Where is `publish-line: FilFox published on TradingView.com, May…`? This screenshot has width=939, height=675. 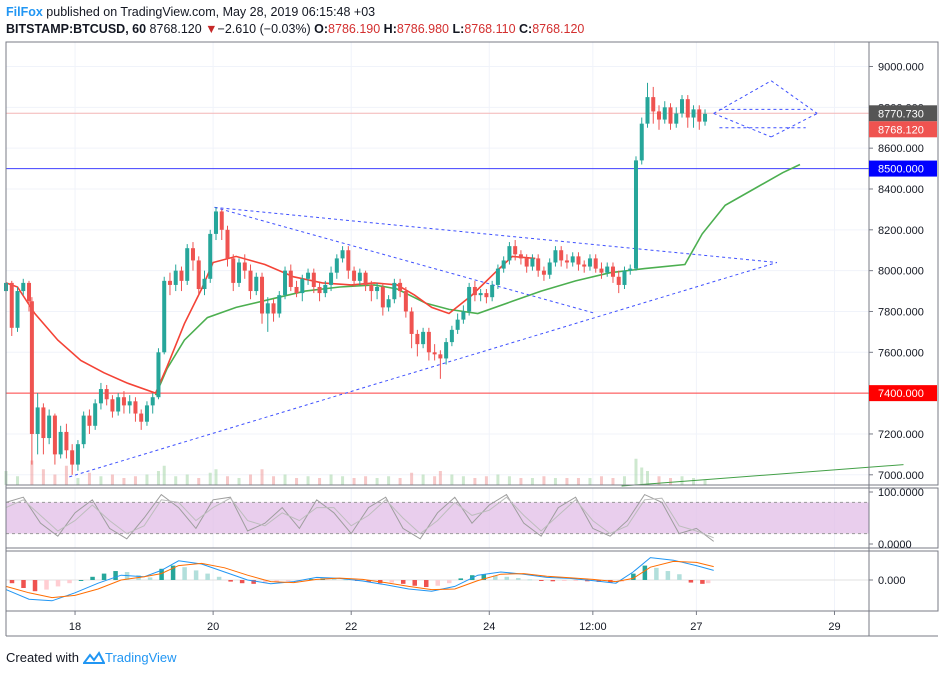
publish-line: FilFox published on TradingView.com, May… is located at coordinates (471, 12).